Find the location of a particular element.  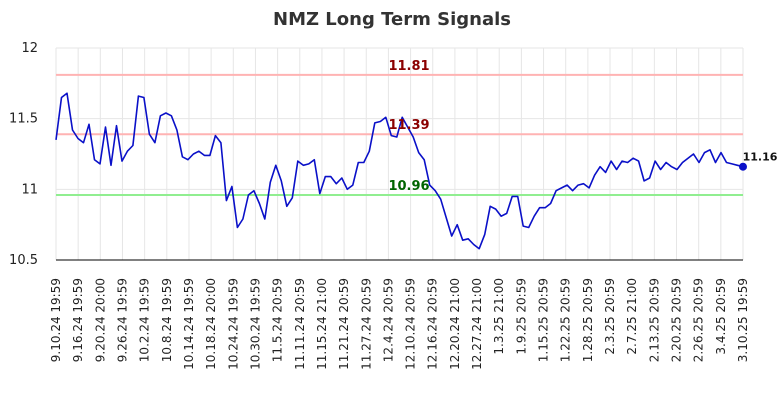

reference-line-label: 10.96 is located at coordinates (408, 186).